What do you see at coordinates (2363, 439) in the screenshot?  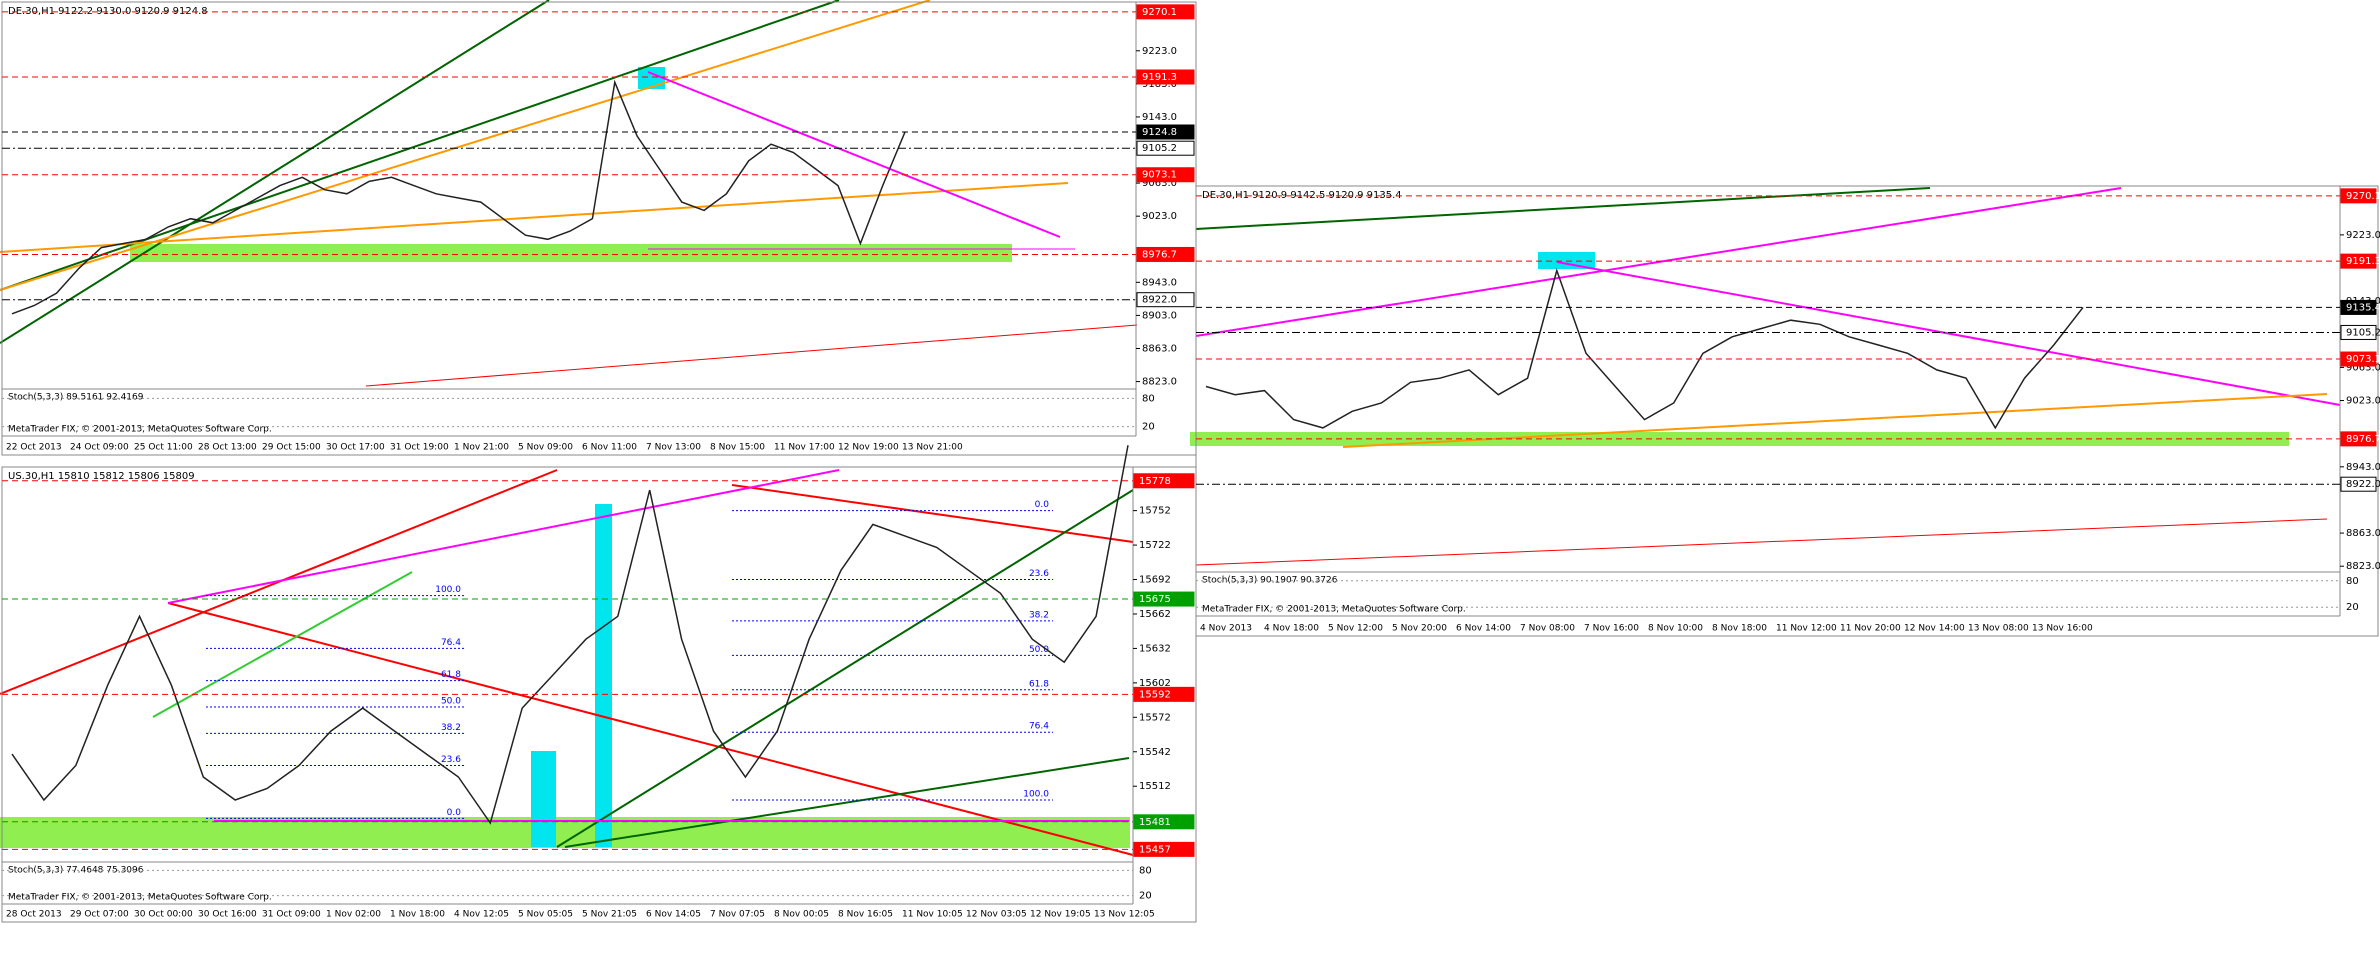 I see `level-label: 8976.7` at bounding box center [2363, 439].